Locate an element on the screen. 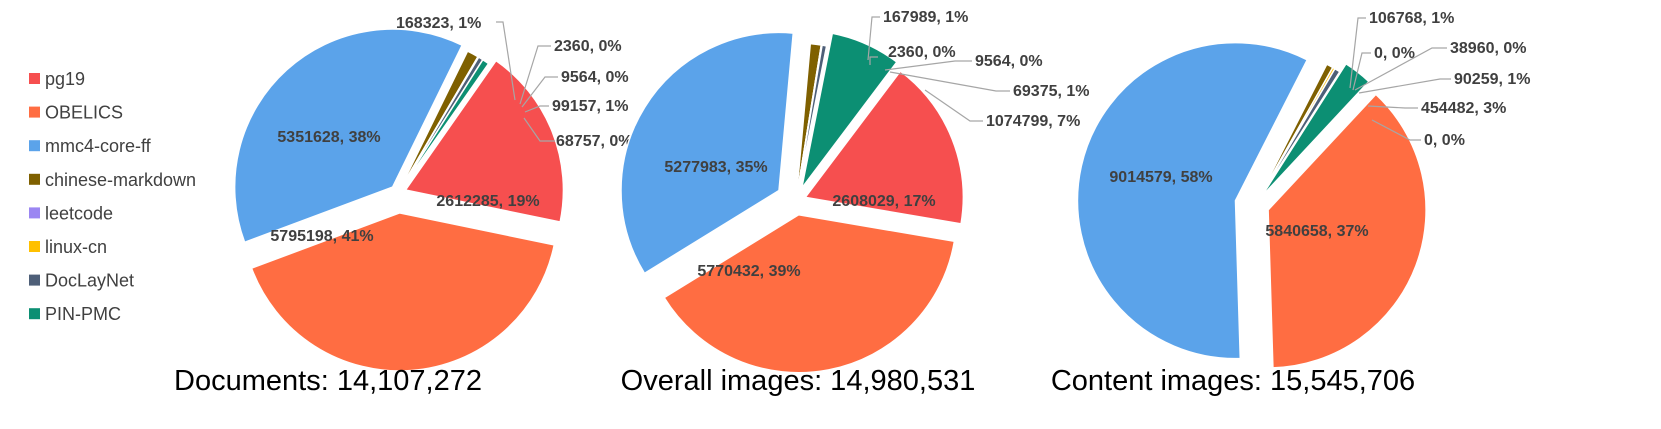  chart-caption: Documents: 14,107,272 is located at coordinates (328, 381).